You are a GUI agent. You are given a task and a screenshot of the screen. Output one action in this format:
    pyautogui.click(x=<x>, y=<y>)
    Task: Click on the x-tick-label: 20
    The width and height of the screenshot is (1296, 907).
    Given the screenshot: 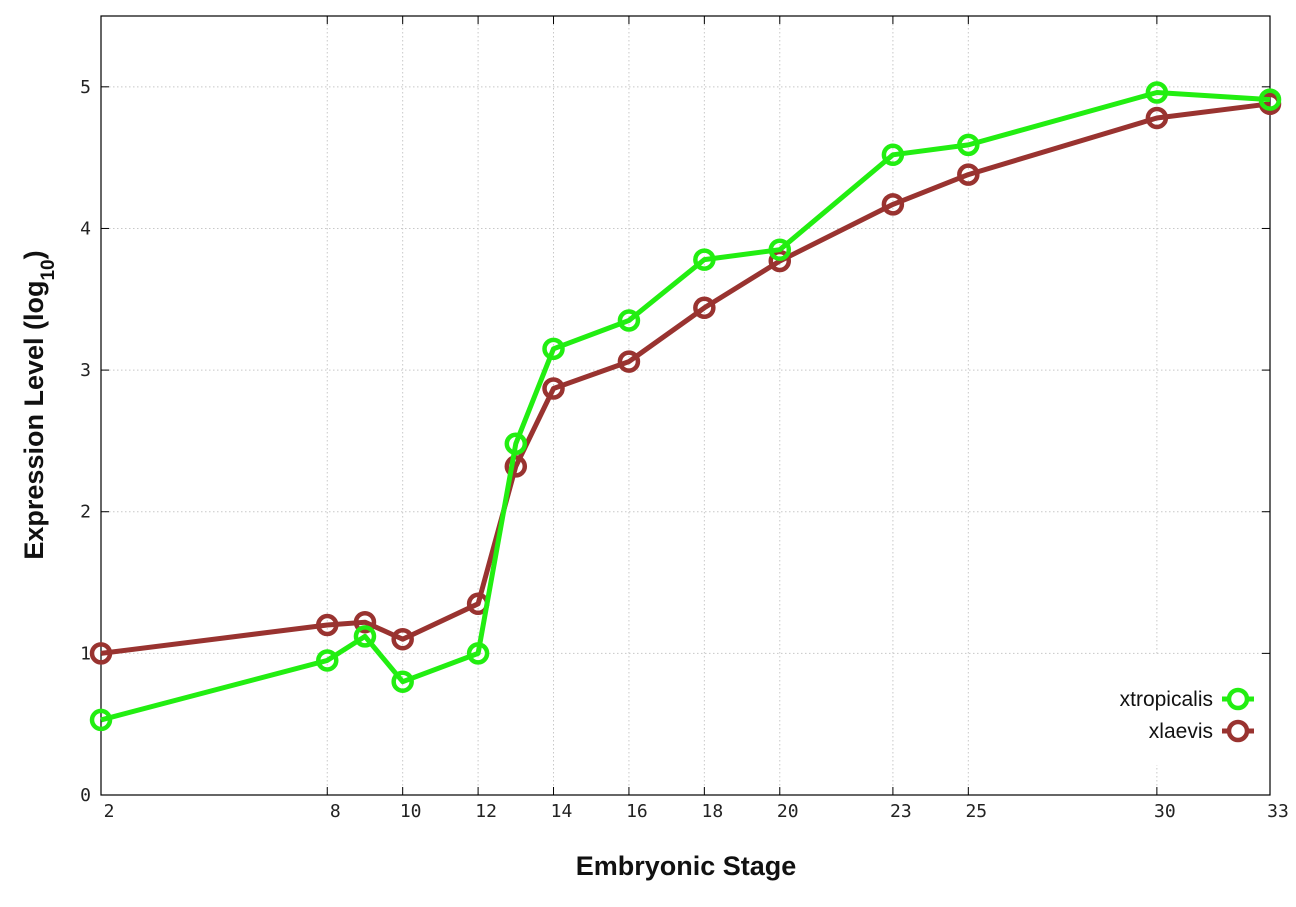 What is the action you would take?
    pyautogui.click(x=788, y=811)
    